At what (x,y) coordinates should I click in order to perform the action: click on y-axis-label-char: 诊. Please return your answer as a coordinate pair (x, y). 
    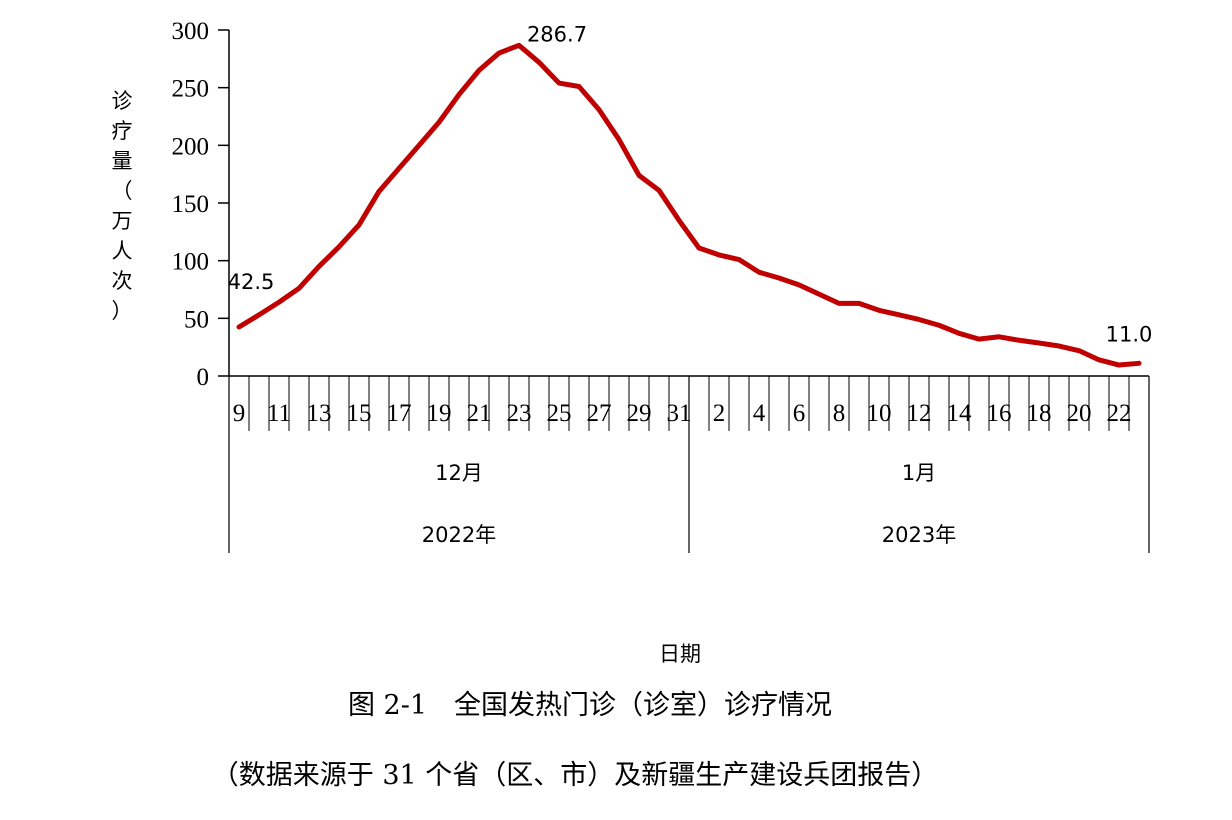
    Looking at the image, I should click on (122, 101).